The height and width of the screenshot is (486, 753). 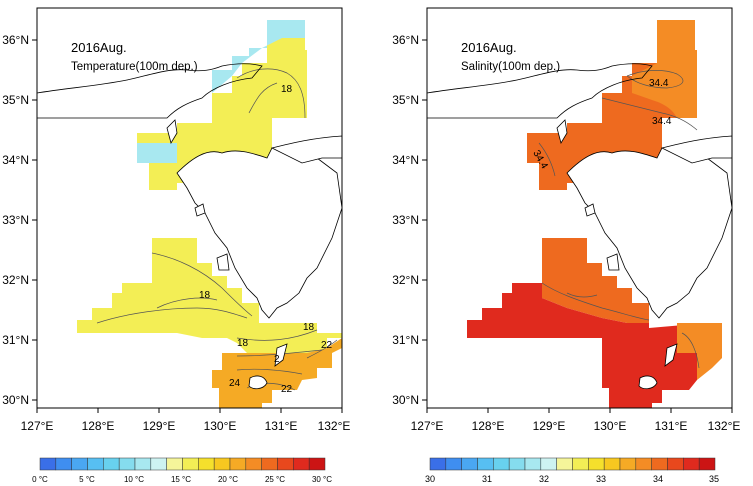 What do you see at coordinates (322, 479) in the screenshot?
I see `colorbar-label: 30 °C` at bounding box center [322, 479].